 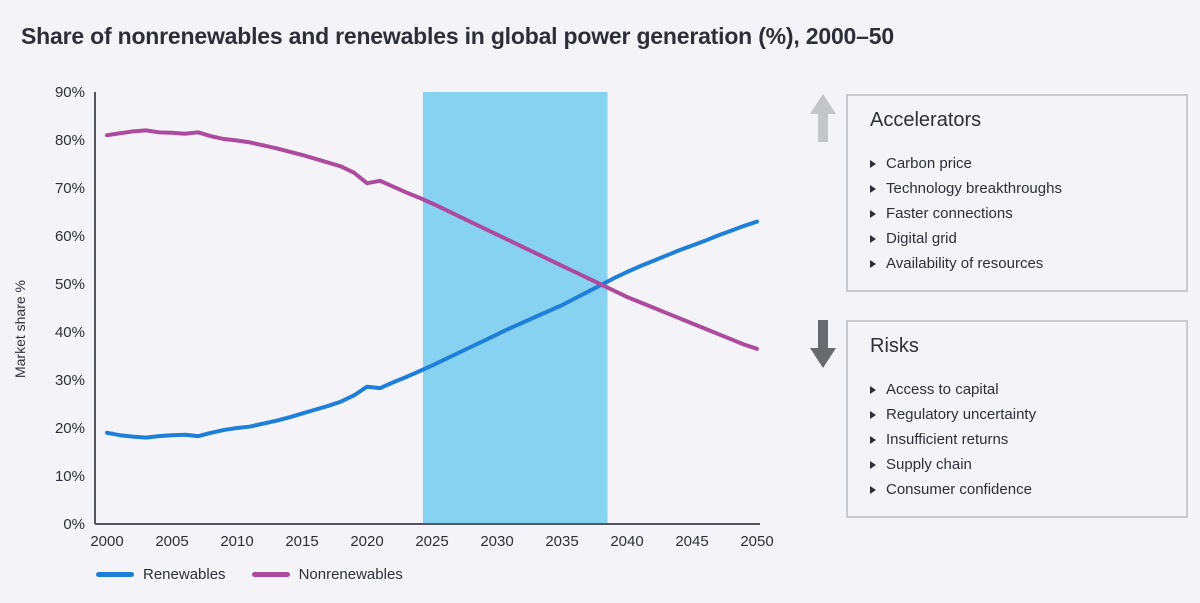 What do you see at coordinates (1020, 163) in the screenshot?
I see `list-item: Carbon price` at bounding box center [1020, 163].